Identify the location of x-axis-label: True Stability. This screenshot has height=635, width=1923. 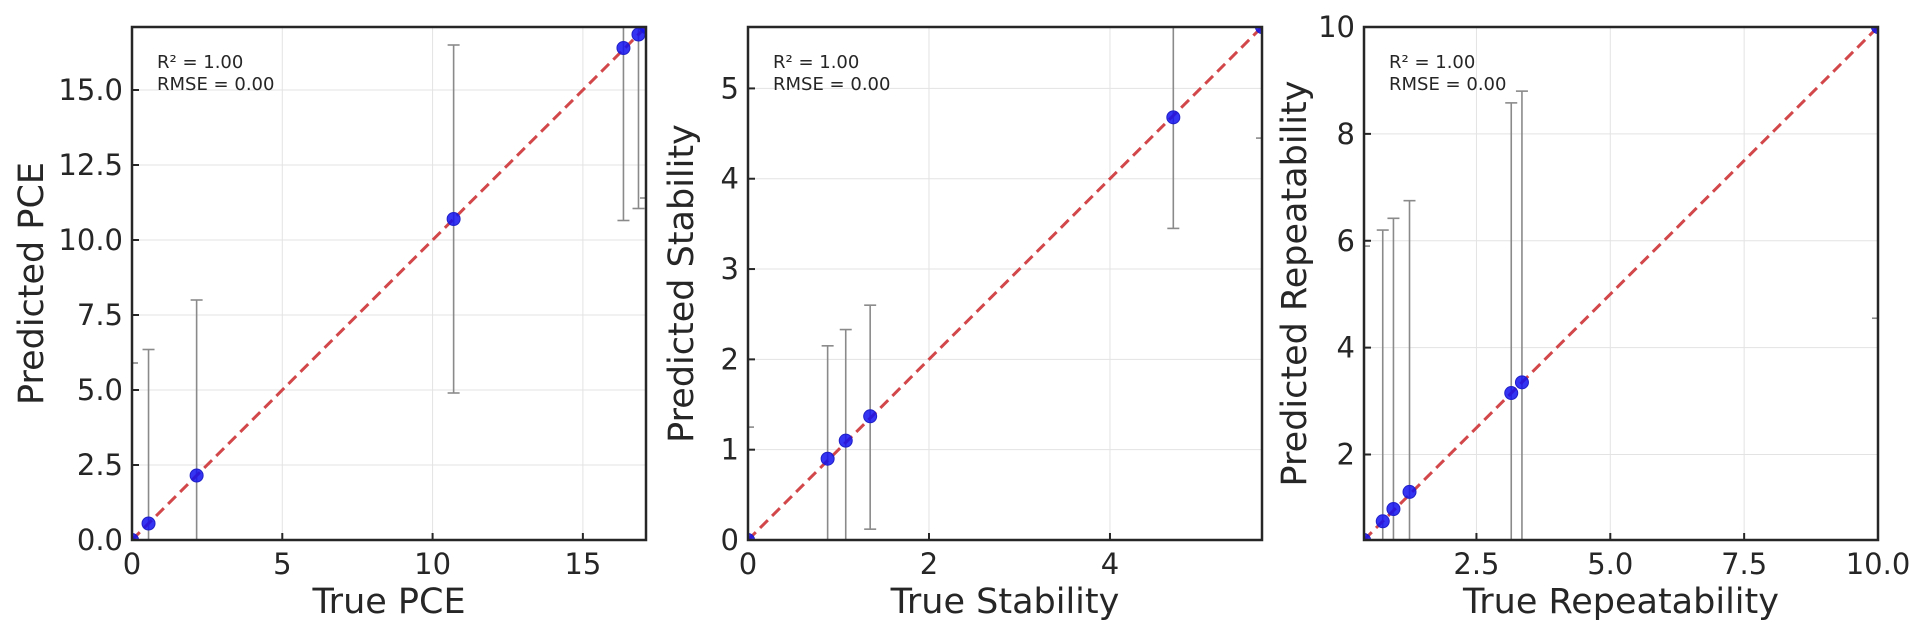
(1005, 602).